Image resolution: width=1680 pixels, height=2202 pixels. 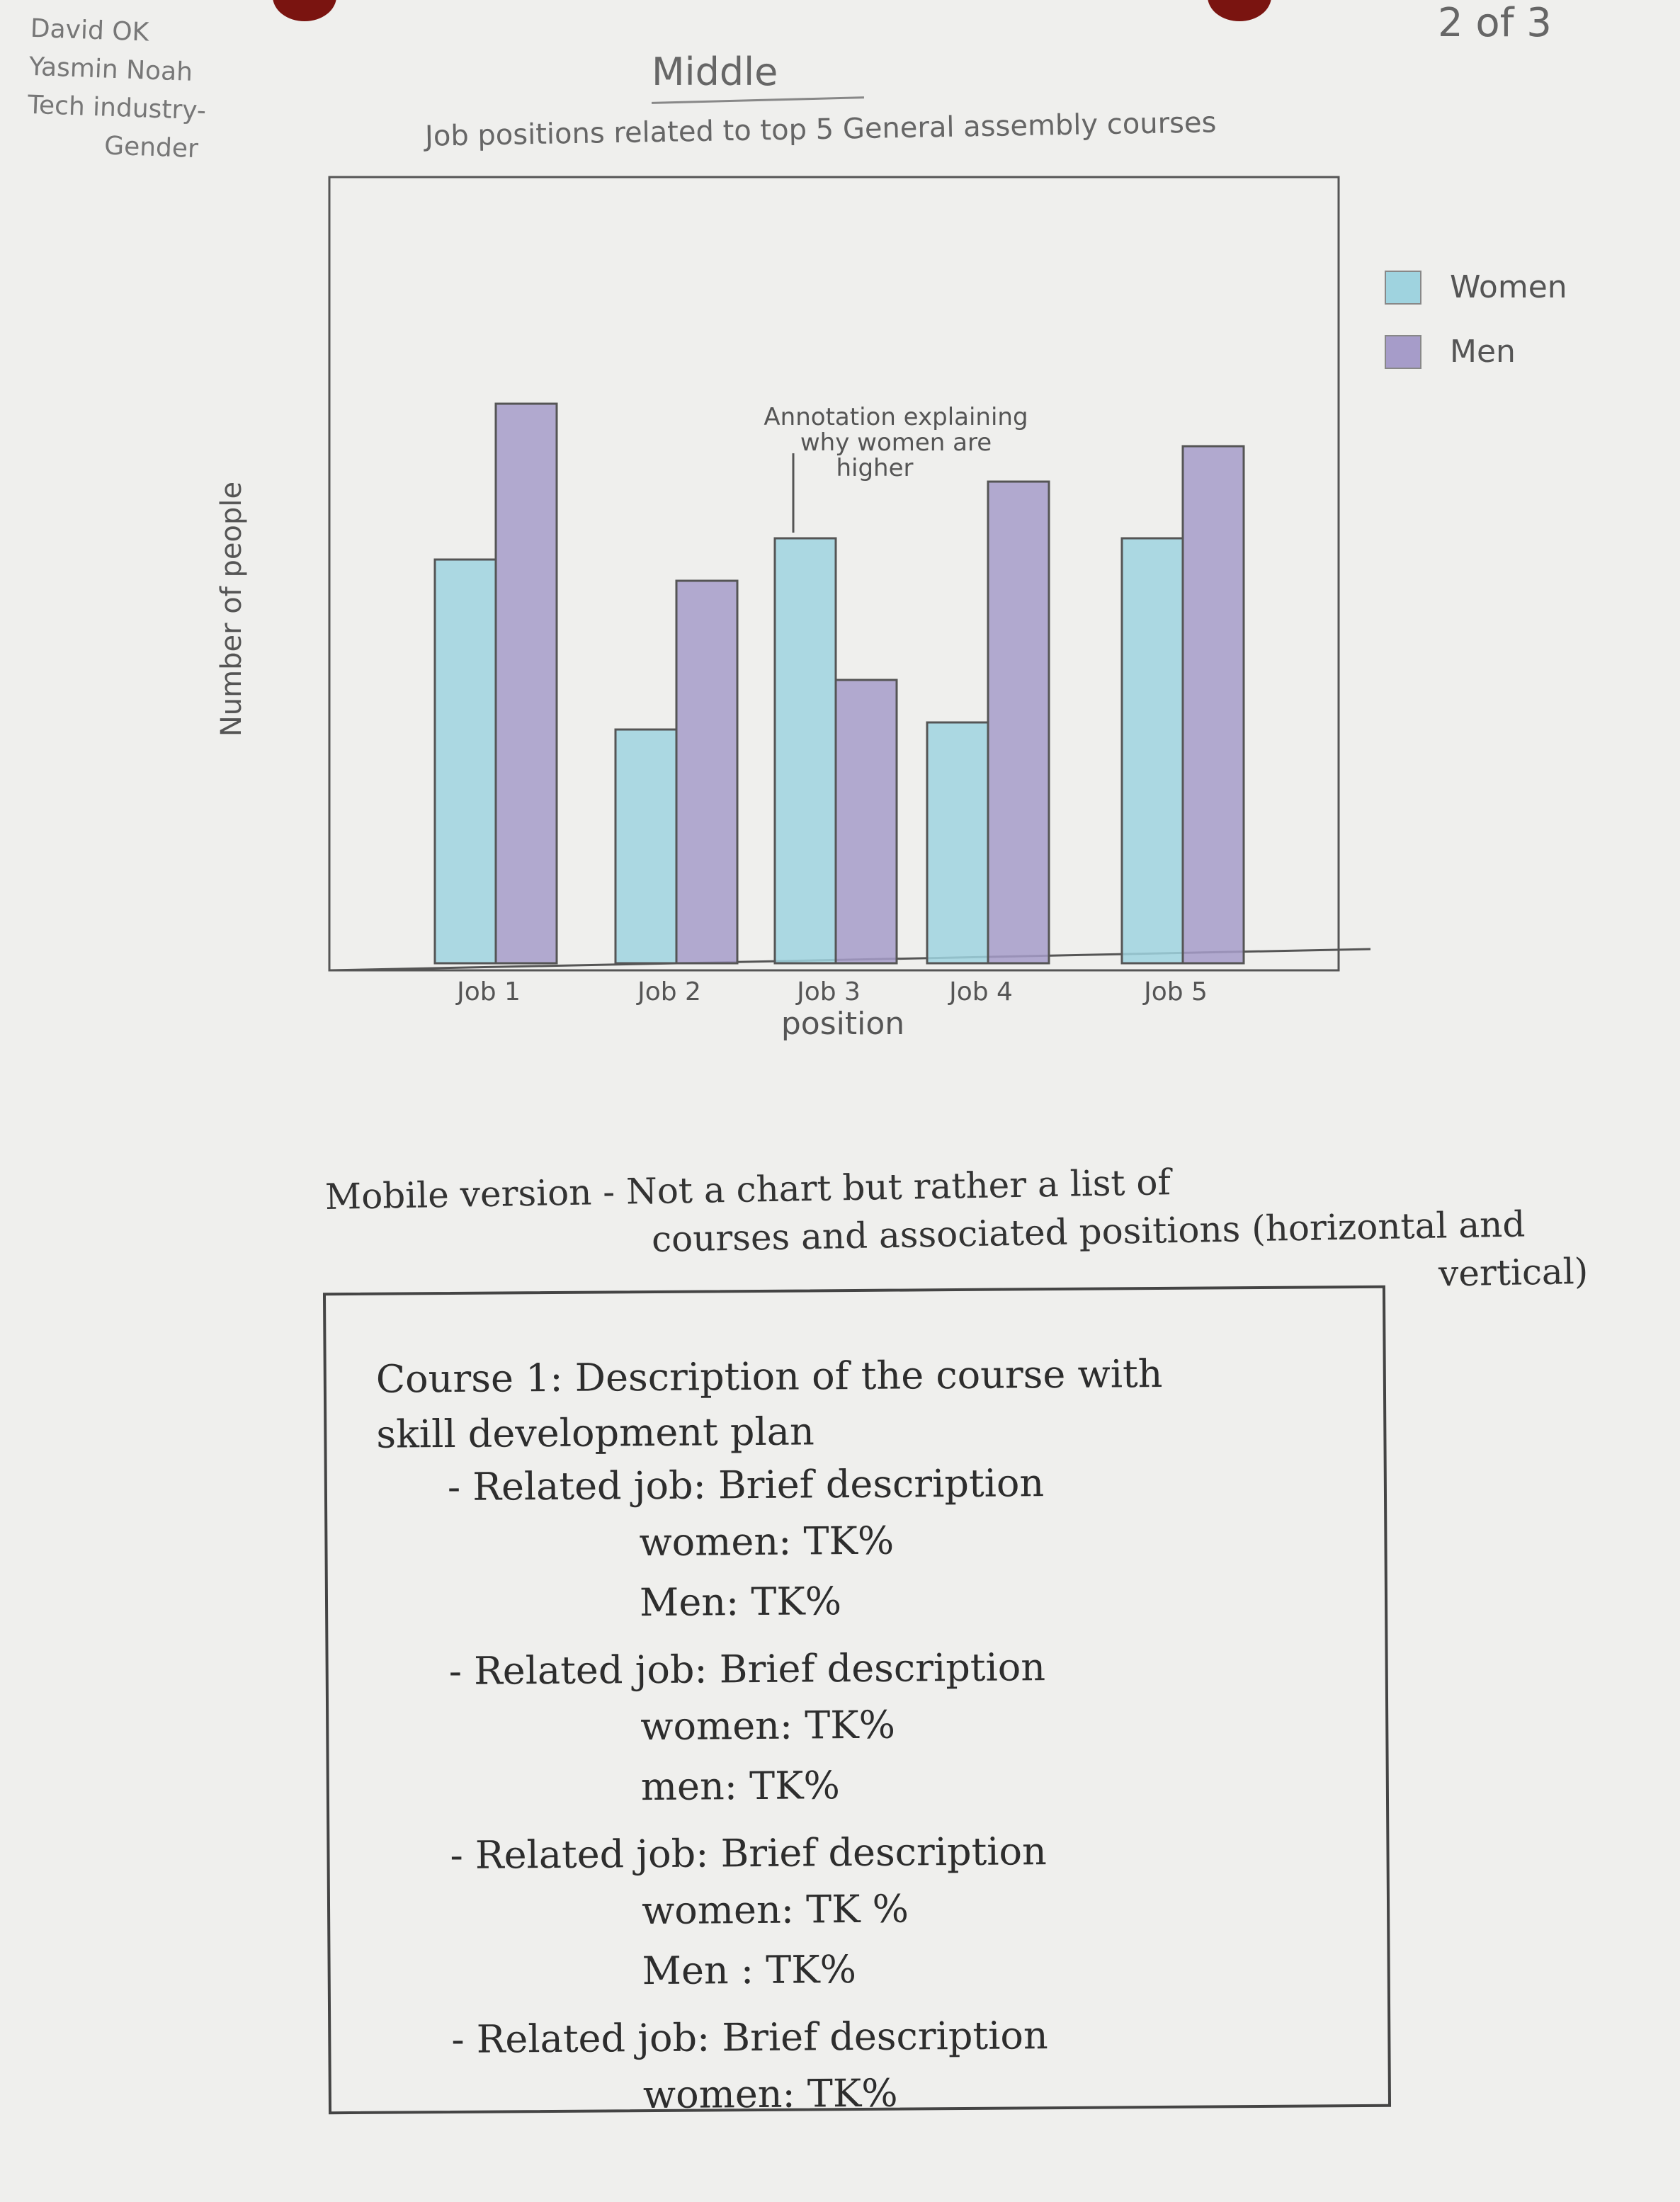 I want to click on legend-swatch-women, so click(x=1403, y=287).